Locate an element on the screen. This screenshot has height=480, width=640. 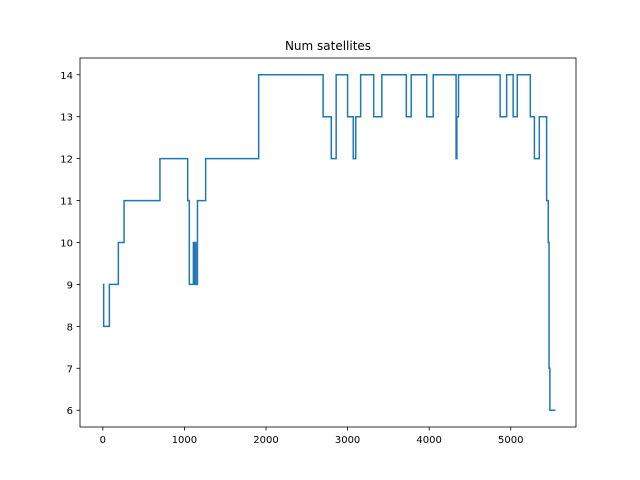
x-tick-label: 5000 is located at coordinates (510, 440).